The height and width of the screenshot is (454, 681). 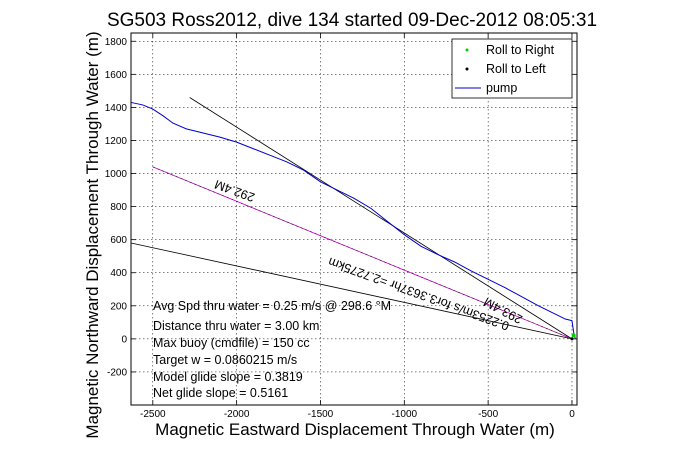 What do you see at coordinates (153, 414) in the screenshot?
I see `x-tick-label: -2500` at bounding box center [153, 414].